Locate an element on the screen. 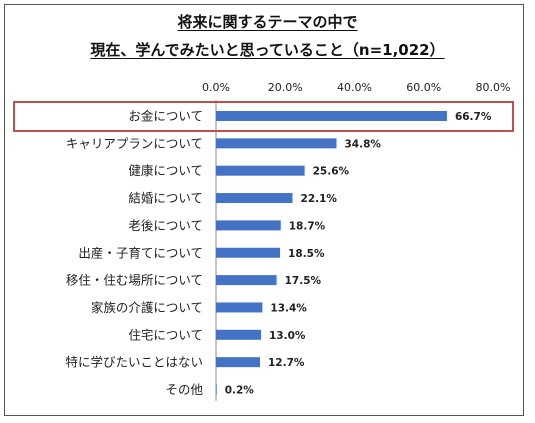 The width and height of the screenshot is (535, 423). data-label: 13.4% is located at coordinates (288, 308).